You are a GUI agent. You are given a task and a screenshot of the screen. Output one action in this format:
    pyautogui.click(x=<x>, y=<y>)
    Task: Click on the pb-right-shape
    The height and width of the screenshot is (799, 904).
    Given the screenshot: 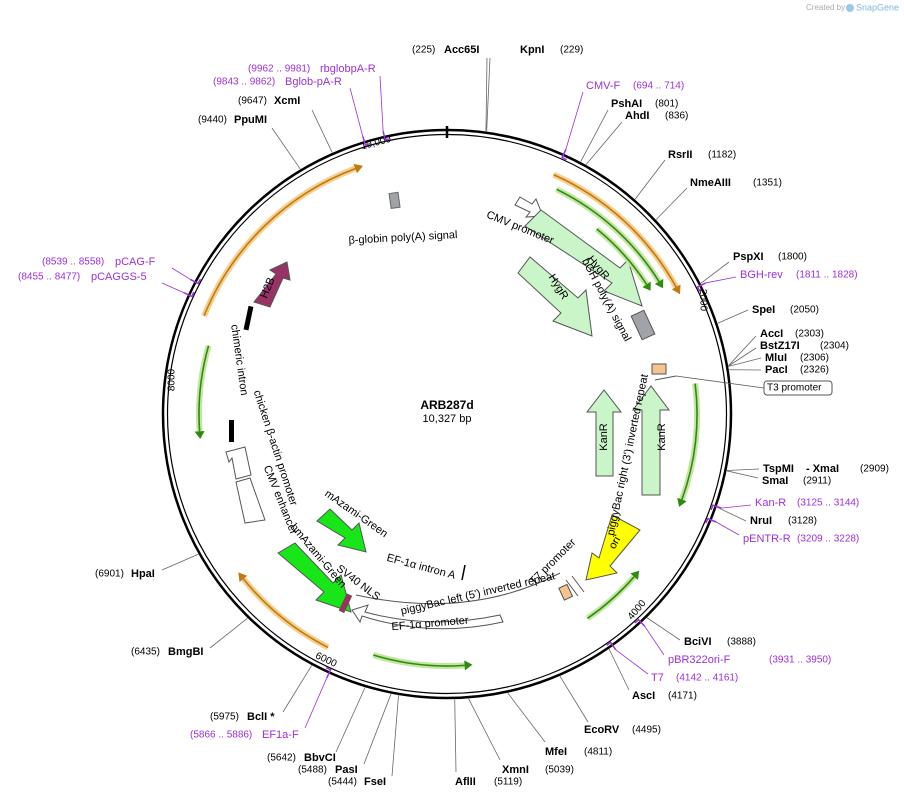 What is the action you would take?
    pyautogui.click(x=659, y=369)
    